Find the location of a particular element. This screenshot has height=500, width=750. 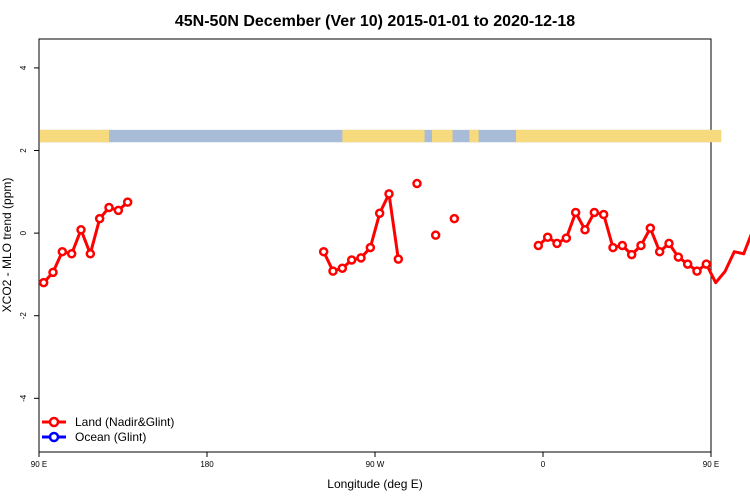

y-tick-label: 4 is located at coordinates (23, 67).